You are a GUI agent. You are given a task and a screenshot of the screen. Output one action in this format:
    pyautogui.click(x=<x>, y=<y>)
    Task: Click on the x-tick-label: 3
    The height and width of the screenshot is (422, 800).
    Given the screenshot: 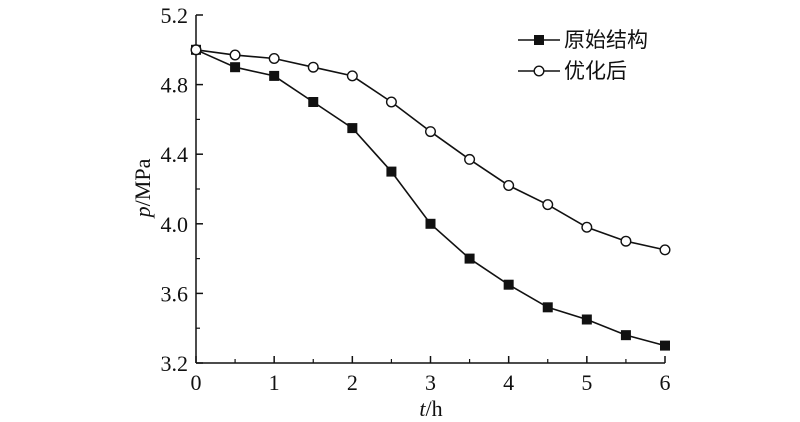 What is the action you would take?
    pyautogui.click(x=430, y=382)
    